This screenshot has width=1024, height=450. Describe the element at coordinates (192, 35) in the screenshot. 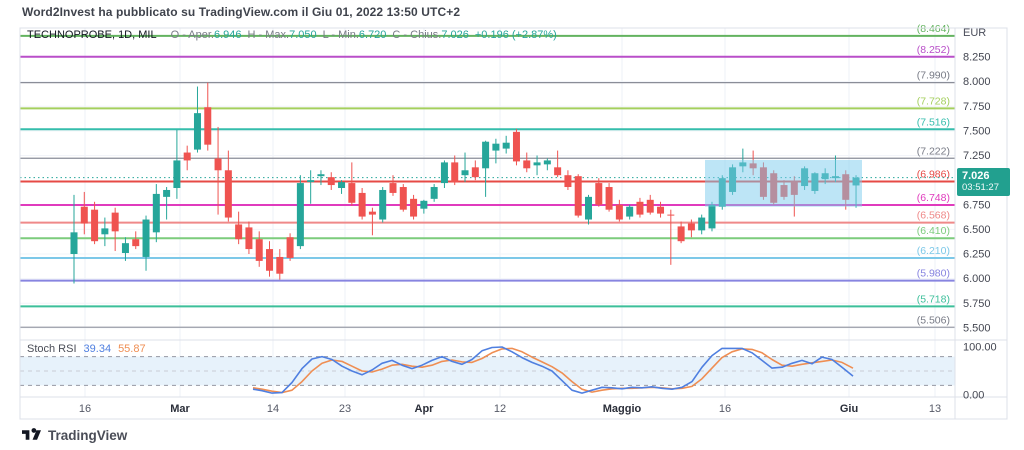

I see `open-label: O - Aper.` at that location.